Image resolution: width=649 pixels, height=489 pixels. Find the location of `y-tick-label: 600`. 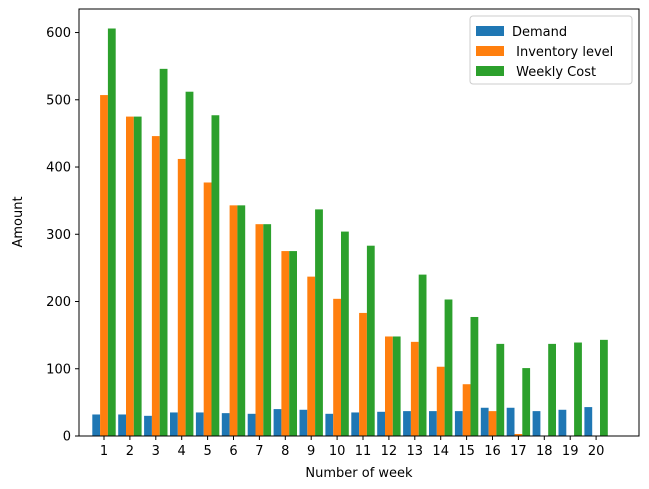

y-tick-label: 600 is located at coordinates (58, 33).